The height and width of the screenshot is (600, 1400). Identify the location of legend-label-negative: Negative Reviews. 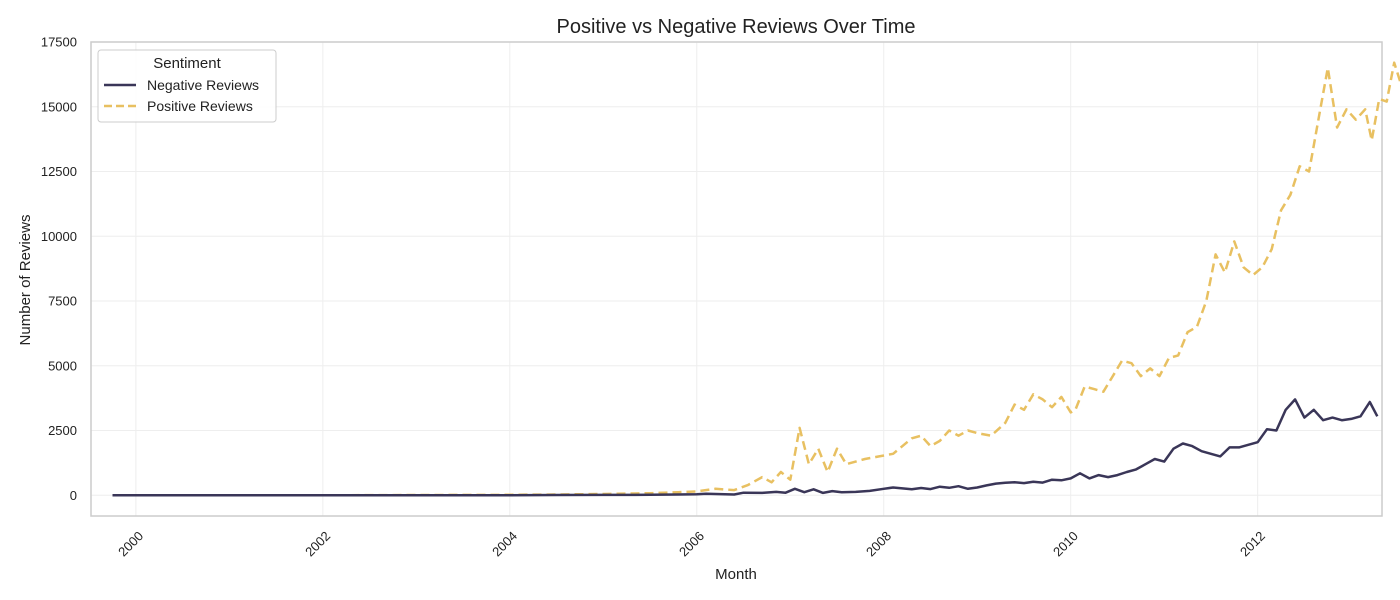
(203, 85).